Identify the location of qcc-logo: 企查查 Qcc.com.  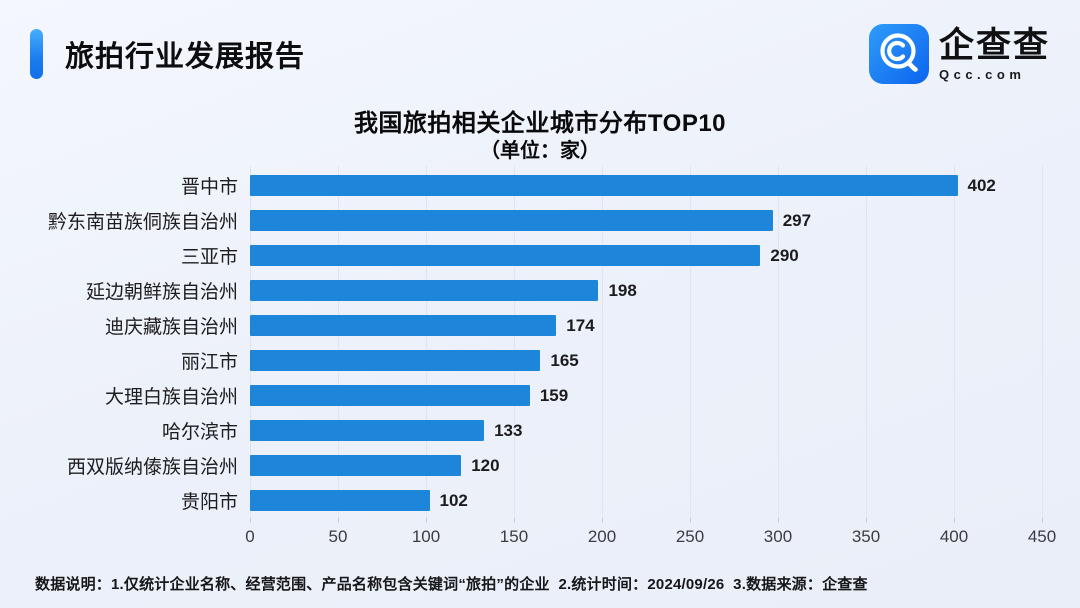
(959, 54).